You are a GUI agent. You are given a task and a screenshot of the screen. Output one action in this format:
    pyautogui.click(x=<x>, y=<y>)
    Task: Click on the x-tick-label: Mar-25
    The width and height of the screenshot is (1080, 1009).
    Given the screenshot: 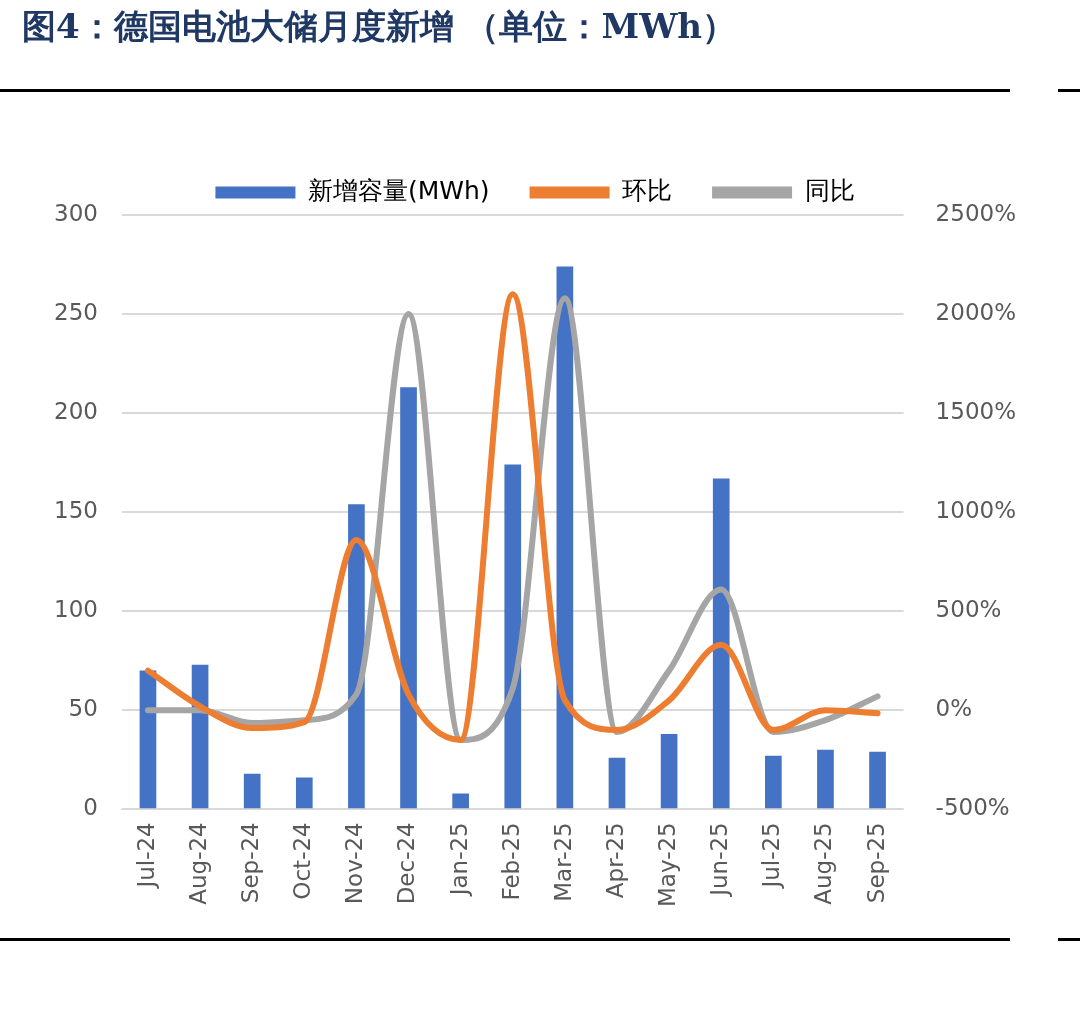 What is the action you would take?
    pyautogui.click(x=562, y=862)
    